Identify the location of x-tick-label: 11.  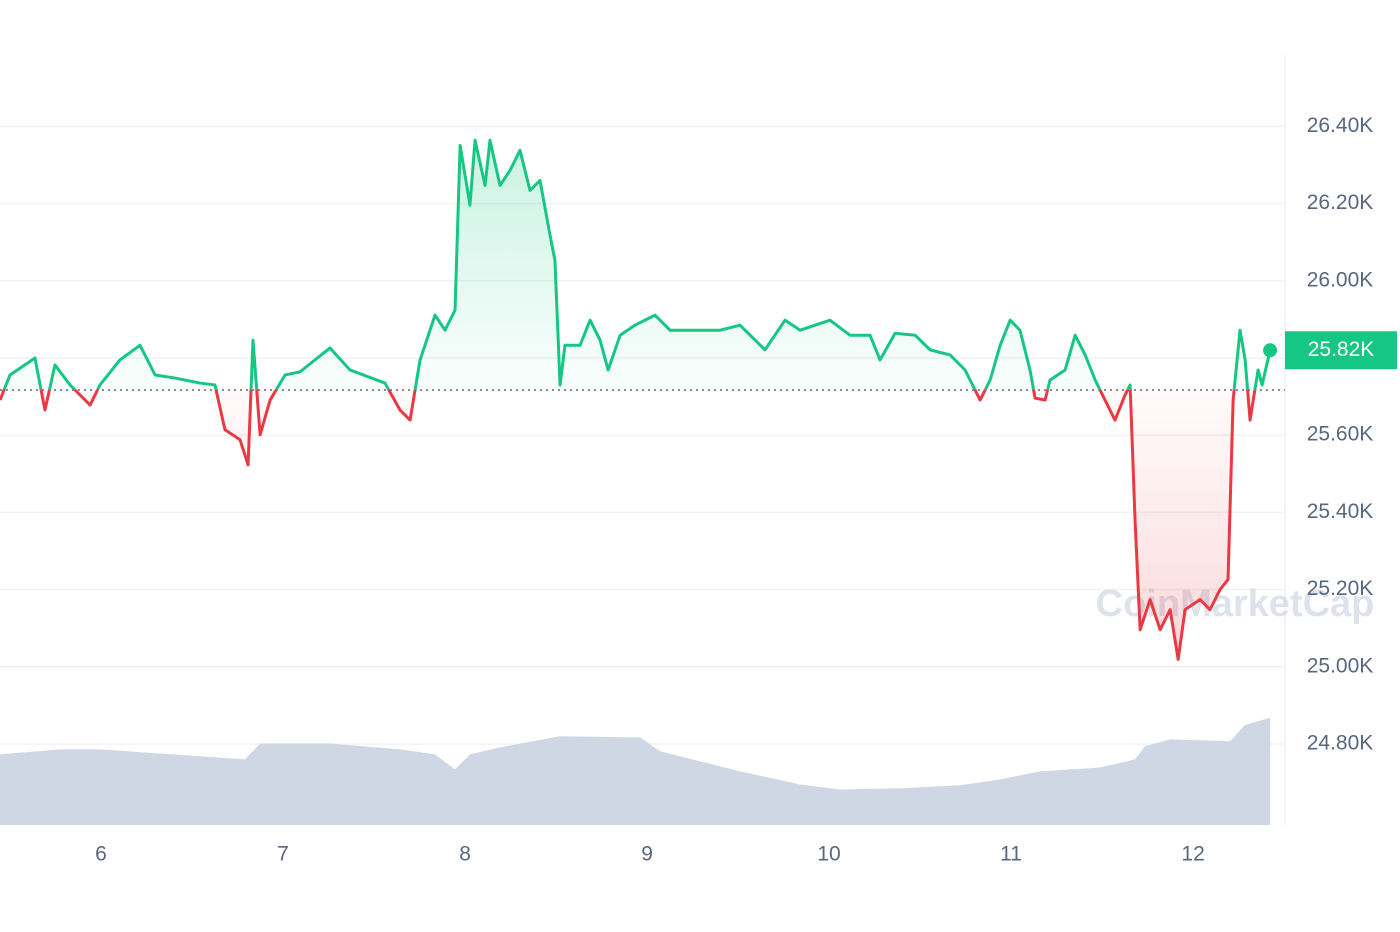
(1011, 854).